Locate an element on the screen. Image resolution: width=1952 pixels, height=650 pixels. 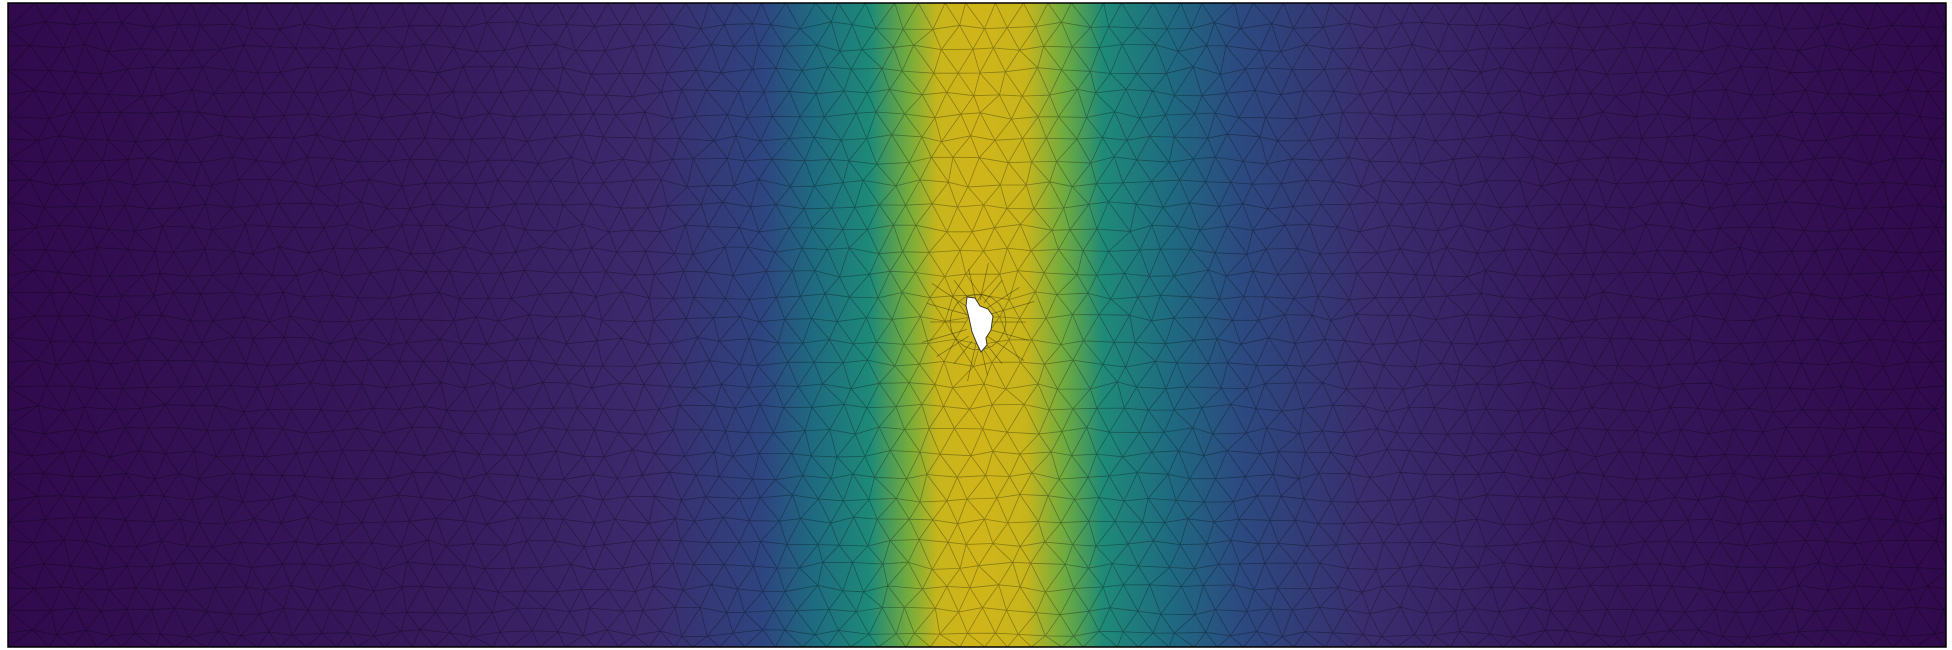
crack-hole is located at coordinates (979, 324).